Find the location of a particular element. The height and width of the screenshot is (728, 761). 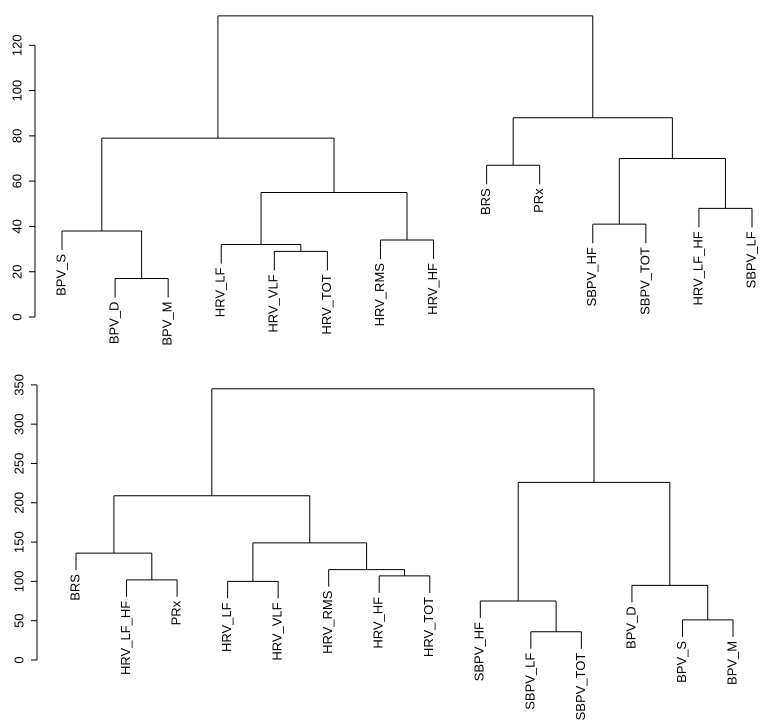

y-tick-label: 80 is located at coordinates (16, 136).